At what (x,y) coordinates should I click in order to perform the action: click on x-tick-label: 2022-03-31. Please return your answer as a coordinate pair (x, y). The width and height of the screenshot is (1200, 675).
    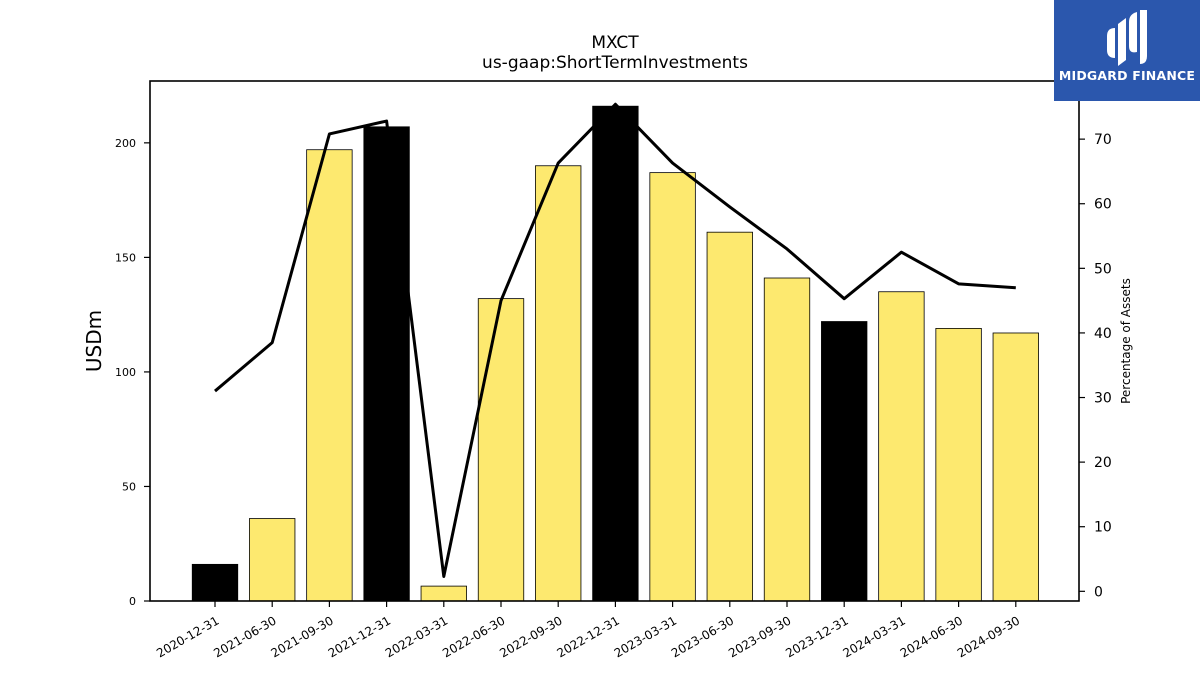
    Looking at the image, I should click on (416, 636).